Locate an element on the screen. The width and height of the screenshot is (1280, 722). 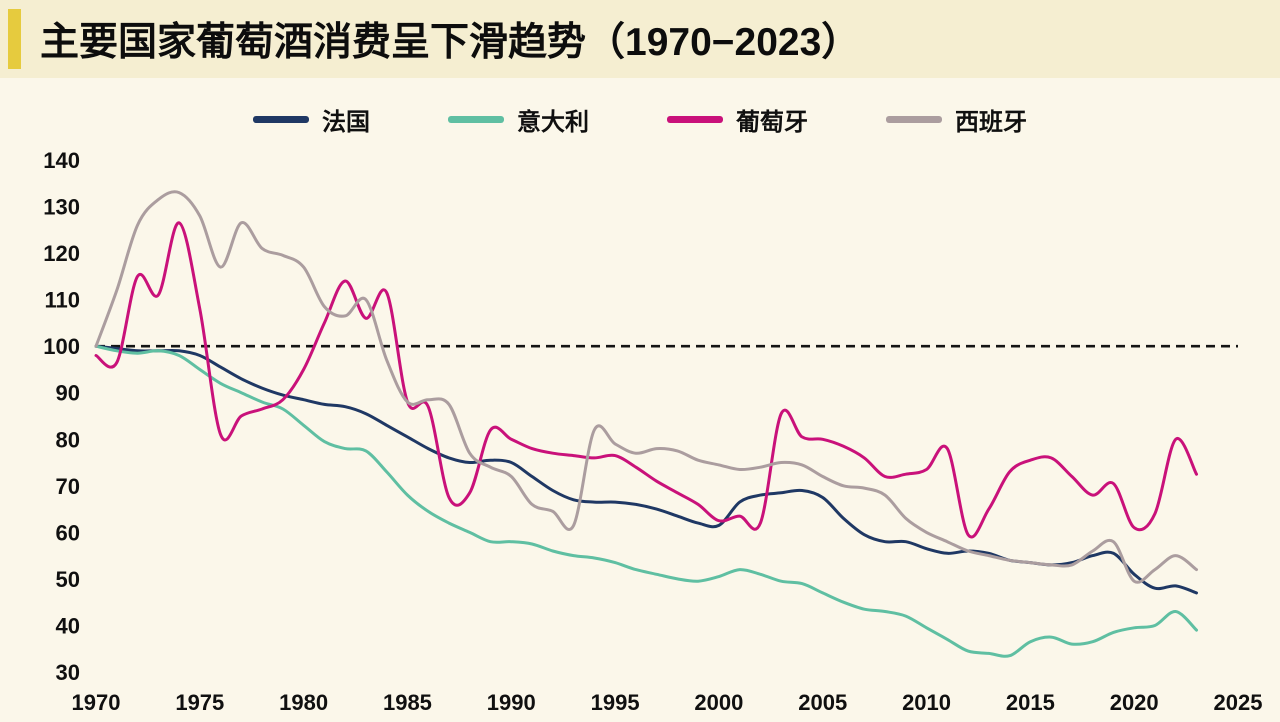
legend-item-spain: 西班牙 is located at coordinates (956, 119).